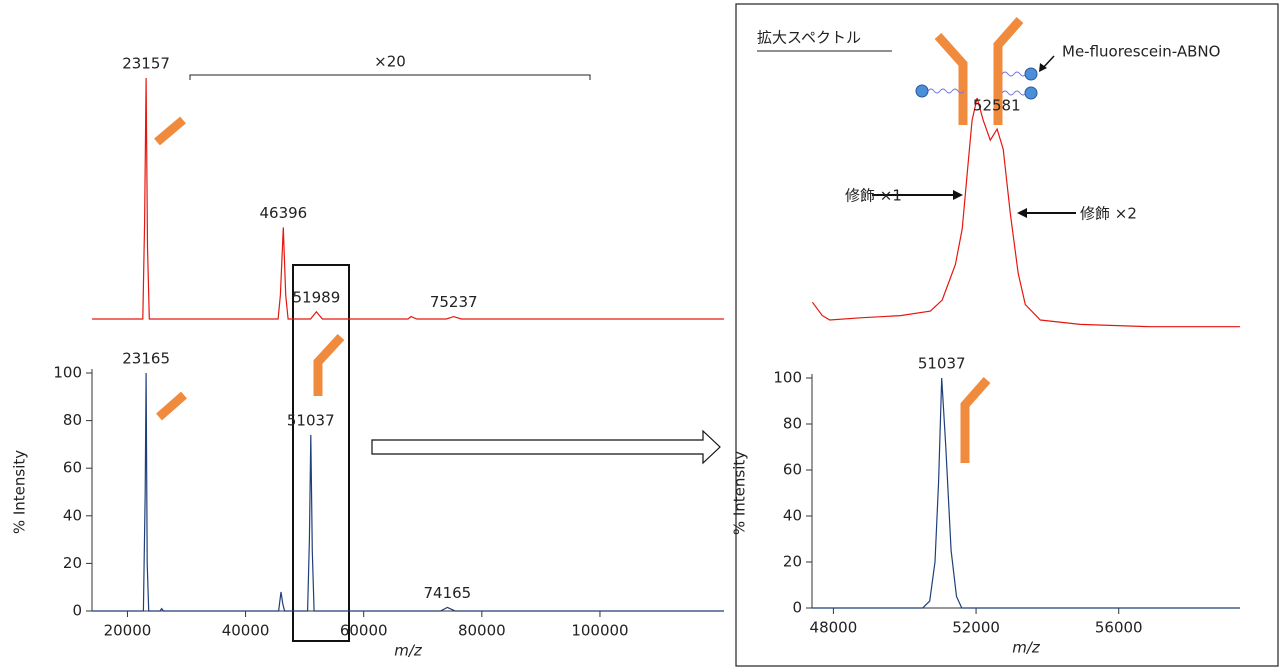  Describe the element at coordinates (546, 447) in the screenshot. I see `zoom-arrow` at that location.